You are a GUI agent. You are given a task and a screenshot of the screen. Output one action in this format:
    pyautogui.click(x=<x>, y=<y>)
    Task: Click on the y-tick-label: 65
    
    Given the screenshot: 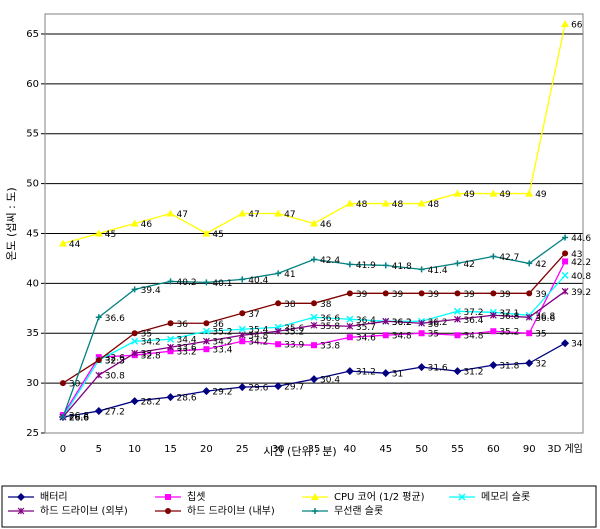 What is the action you would take?
    pyautogui.click(x=32, y=34)
    